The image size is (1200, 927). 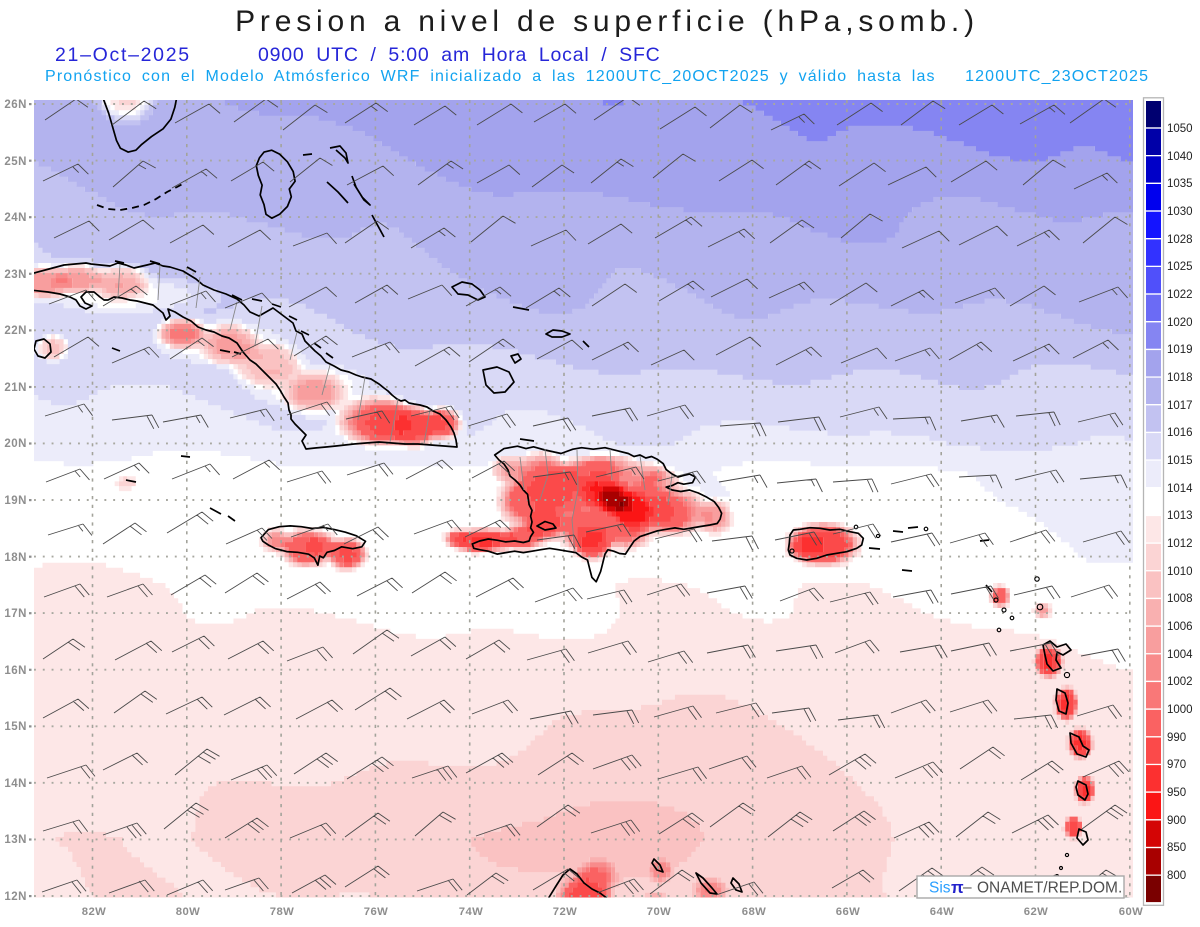 What do you see at coordinates (1176, 876) in the screenshot?
I see `svg-text: 800` at bounding box center [1176, 876].